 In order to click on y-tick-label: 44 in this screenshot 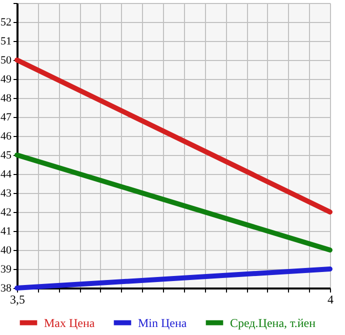, I will do `click(6, 174)`.